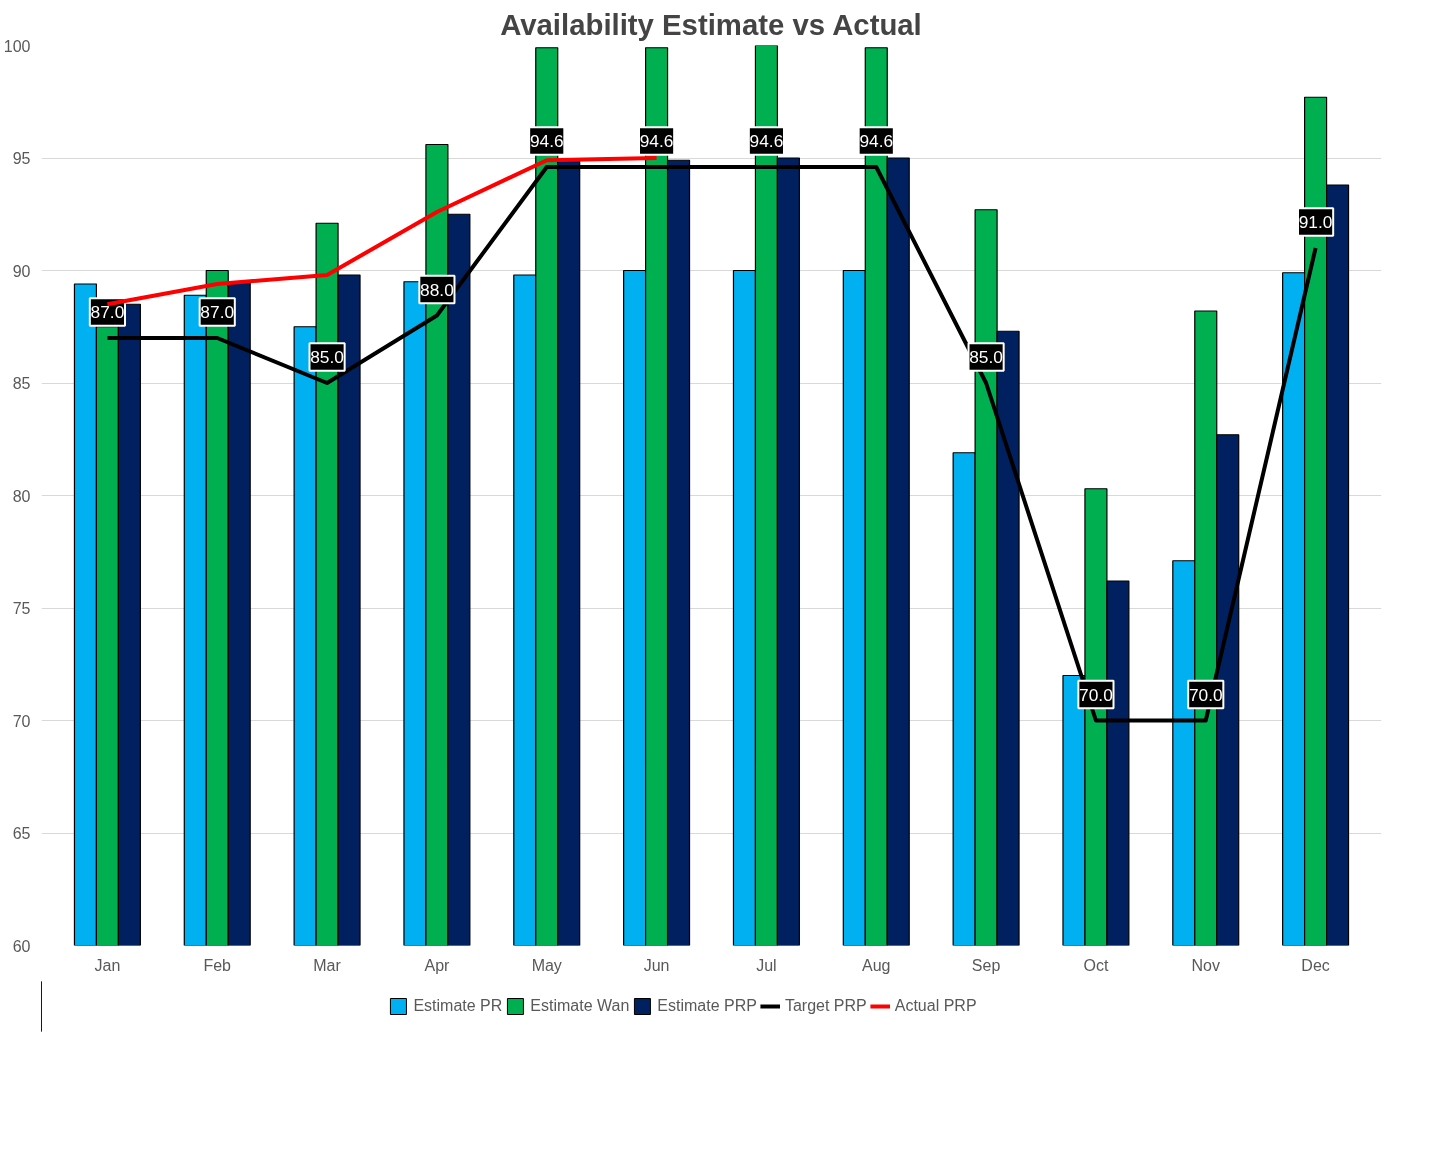 The width and height of the screenshot is (1454, 1171). I want to click on x-tick-label: May, so click(546, 965).